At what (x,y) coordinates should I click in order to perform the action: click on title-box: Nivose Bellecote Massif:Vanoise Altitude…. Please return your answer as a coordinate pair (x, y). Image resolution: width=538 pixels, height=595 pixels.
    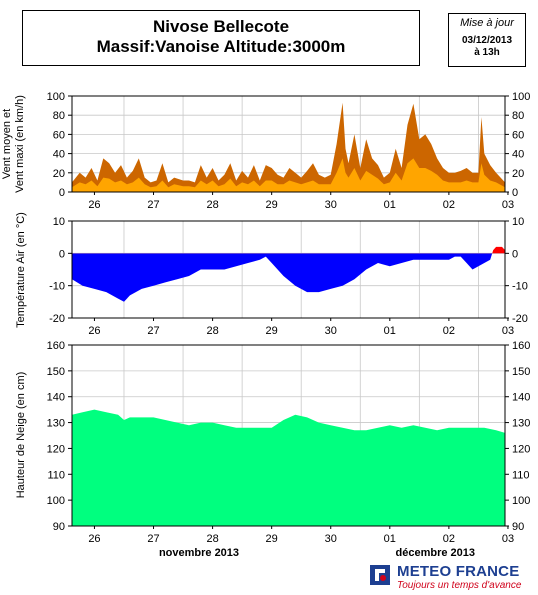
    Looking at the image, I should click on (221, 38).